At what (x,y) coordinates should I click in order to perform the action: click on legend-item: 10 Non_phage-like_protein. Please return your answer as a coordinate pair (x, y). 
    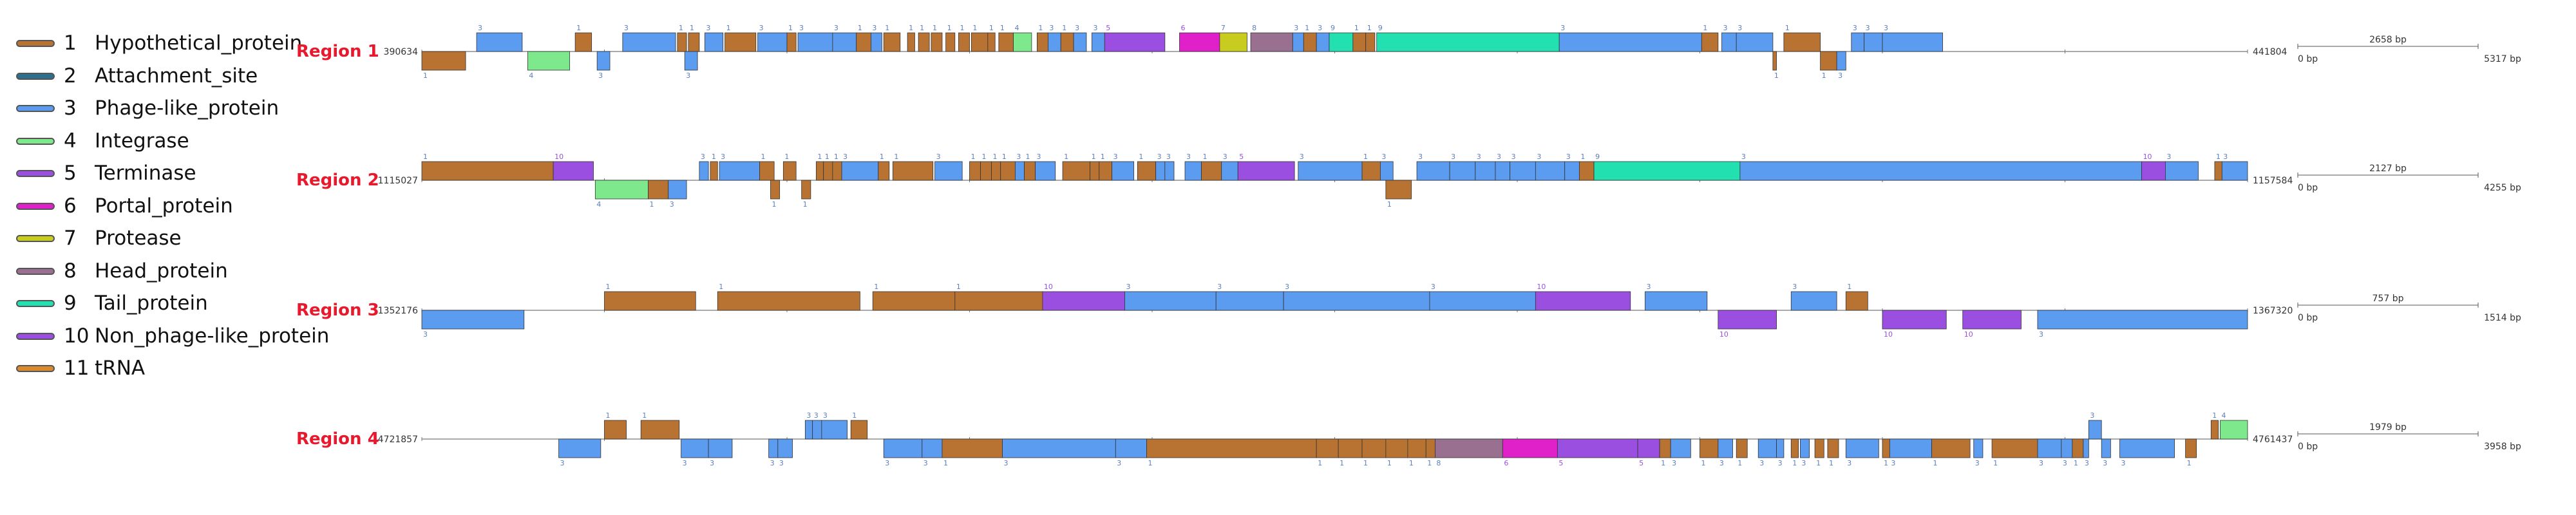
    Looking at the image, I should click on (188, 340).